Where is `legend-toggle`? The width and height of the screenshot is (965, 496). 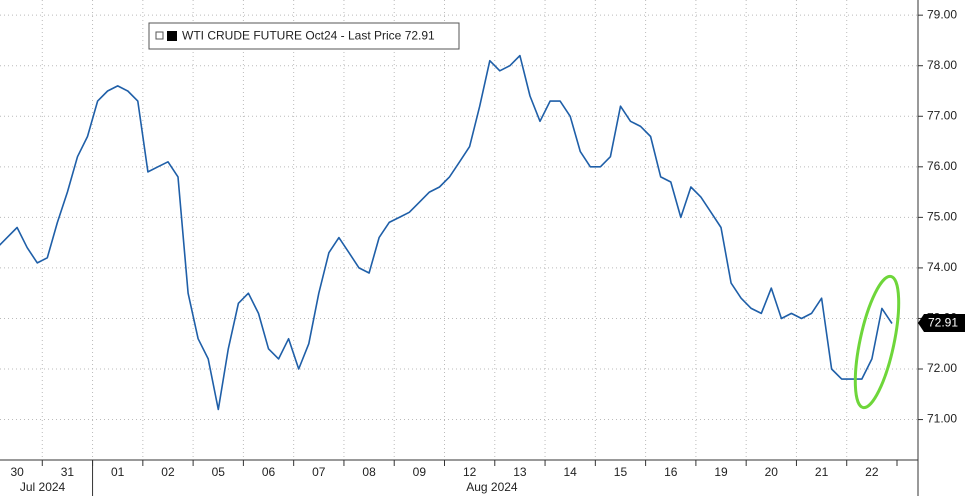
legend-toggle is located at coordinates (159, 35).